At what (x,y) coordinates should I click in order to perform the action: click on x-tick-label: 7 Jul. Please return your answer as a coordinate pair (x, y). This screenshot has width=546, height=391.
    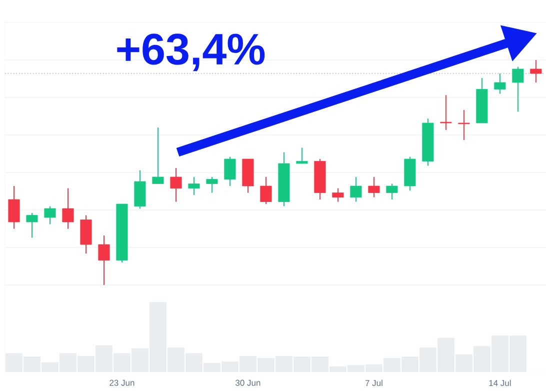
    Looking at the image, I should click on (373, 383).